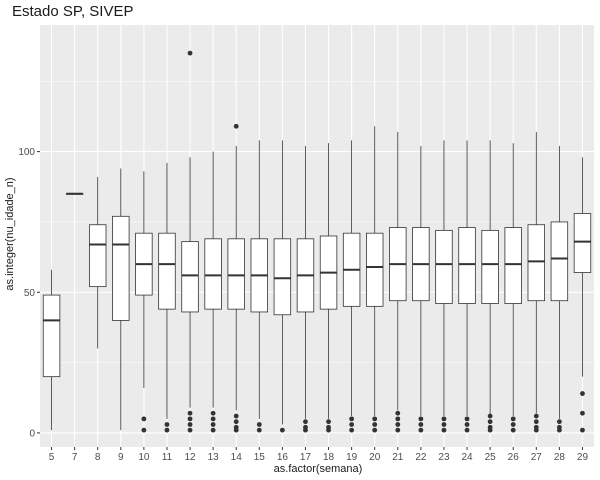 The width and height of the screenshot is (600, 480). What do you see at coordinates (444, 457) in the screenshot?
I see `x-tick-label: 23` at bounding box center [444, 457].